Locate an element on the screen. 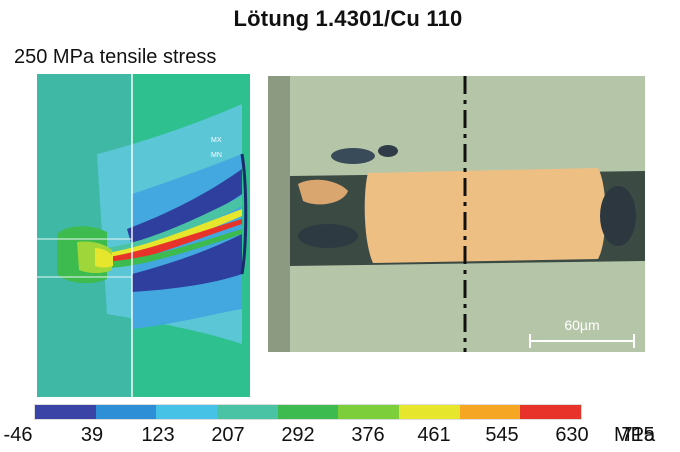 Image resolution: width=680 pixels, height=452 pixels. fe-band-lower is located at coordinates (187, 263).